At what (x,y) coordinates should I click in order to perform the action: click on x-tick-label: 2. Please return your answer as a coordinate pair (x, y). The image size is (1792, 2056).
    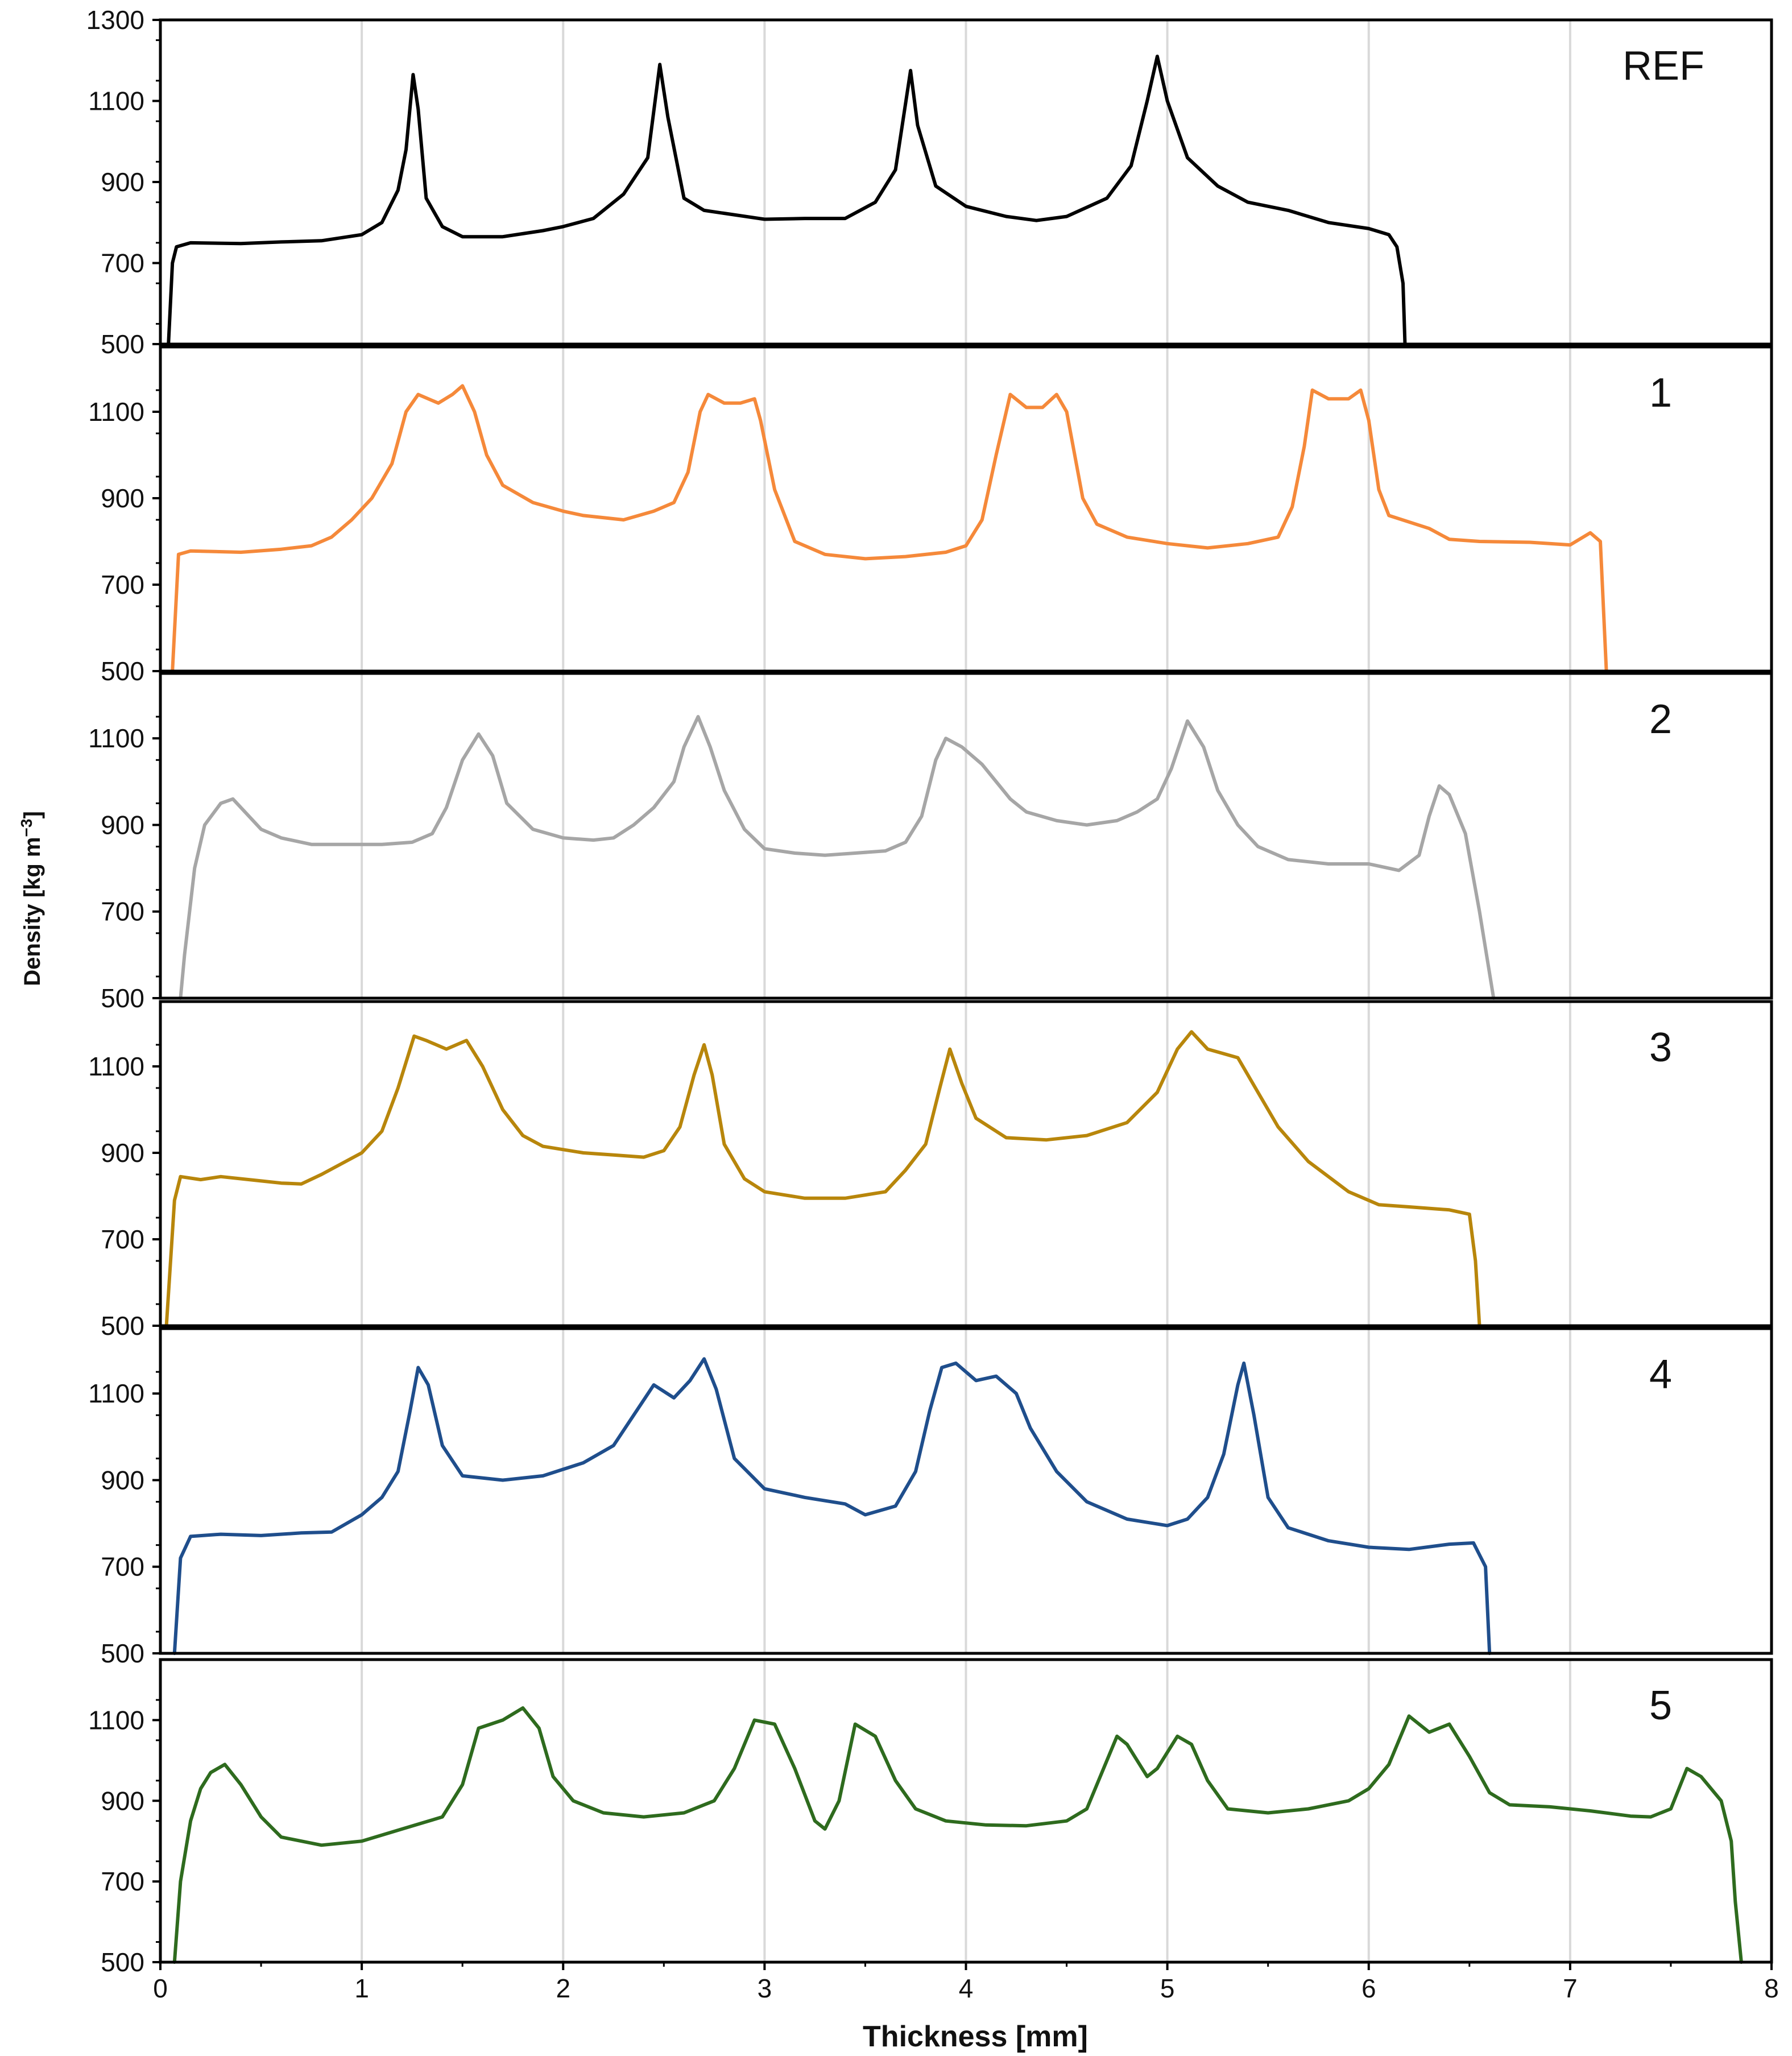
    Looking at the image, I should click on (563, 1988).